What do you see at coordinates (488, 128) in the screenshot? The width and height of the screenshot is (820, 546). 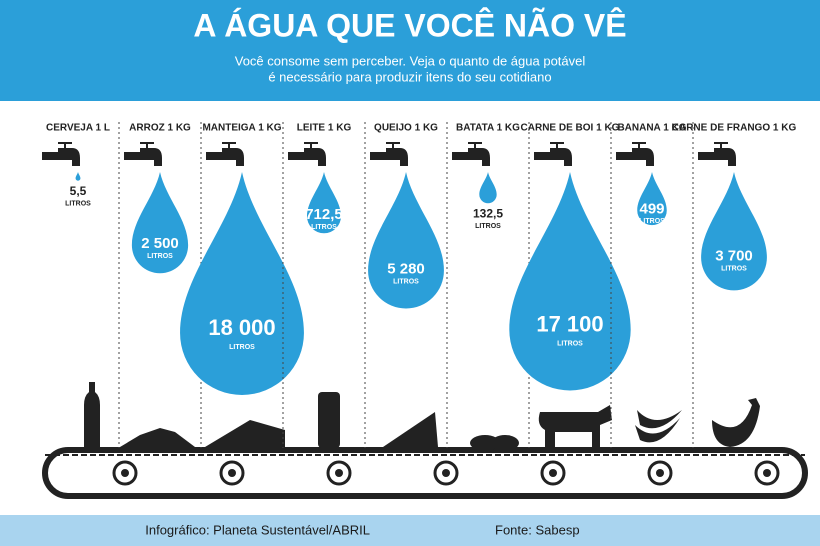 I see `category-label: BATATA 1 KG` at bounding box center [488, 128].